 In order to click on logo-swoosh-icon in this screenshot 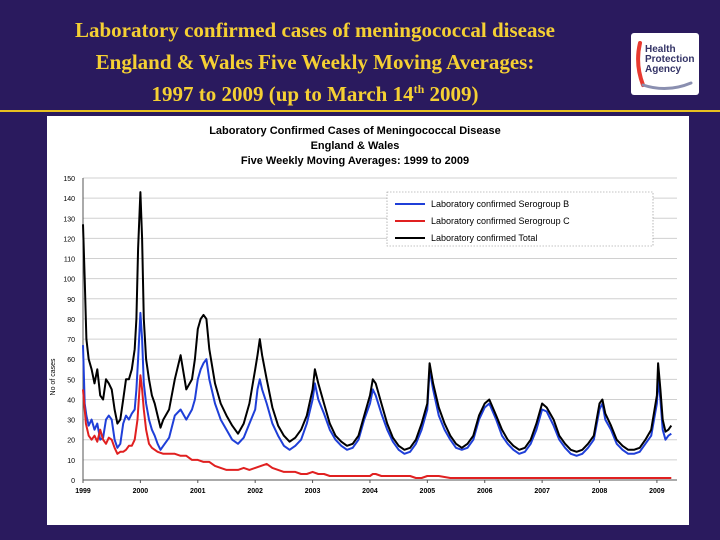, I will do `click(664, 65)`.